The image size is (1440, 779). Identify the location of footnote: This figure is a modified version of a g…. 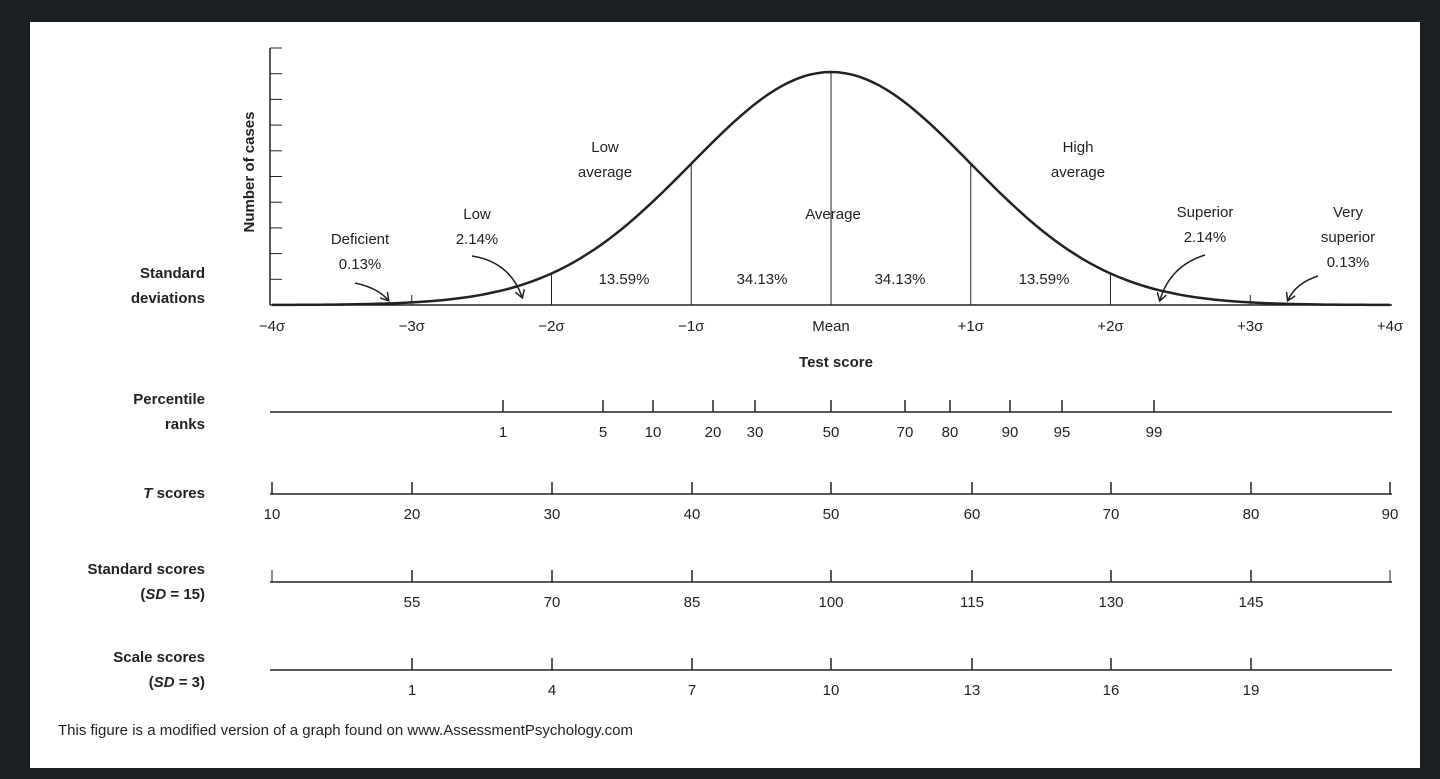
(345, 730).